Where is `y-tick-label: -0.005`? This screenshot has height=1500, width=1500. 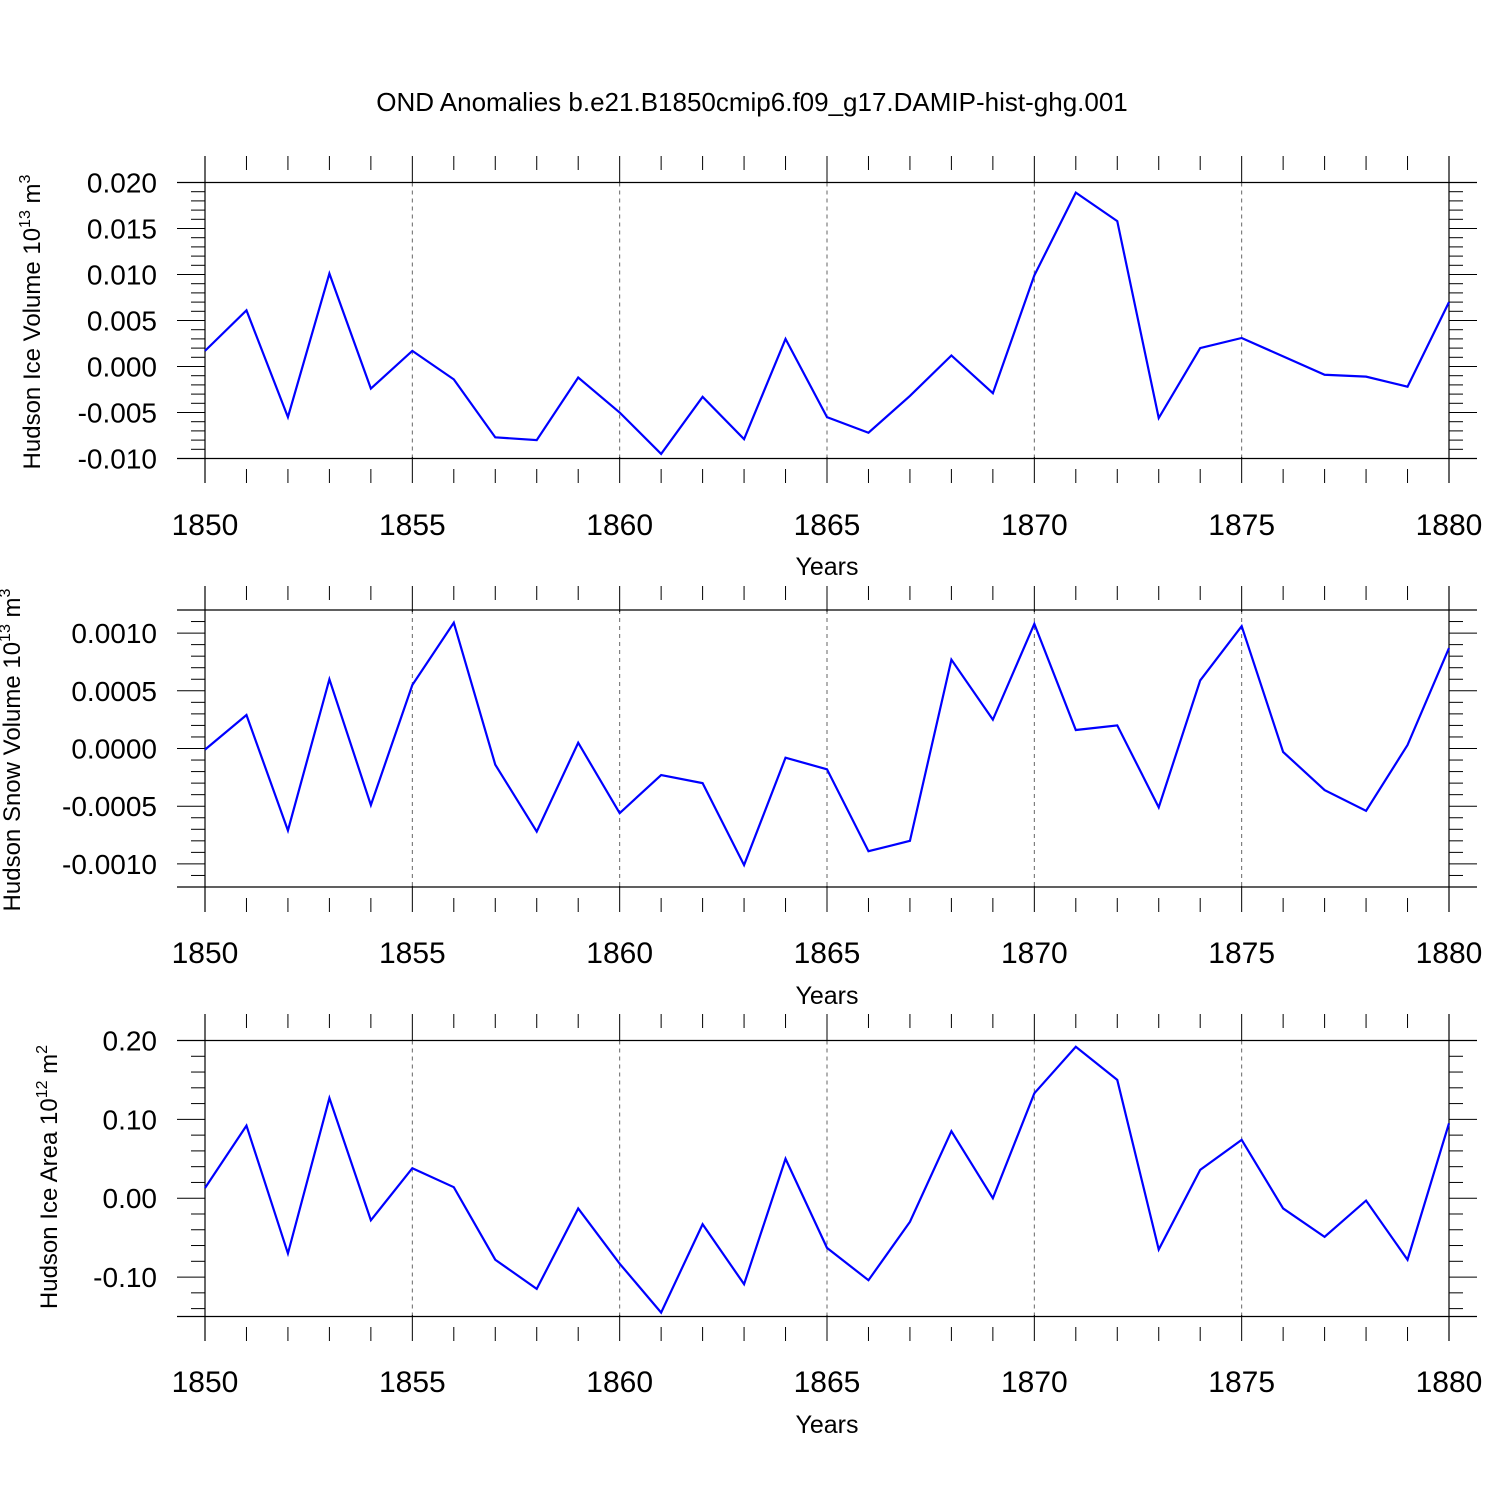 y-tick-label: -0.005 is located at coordinates (117, 413).